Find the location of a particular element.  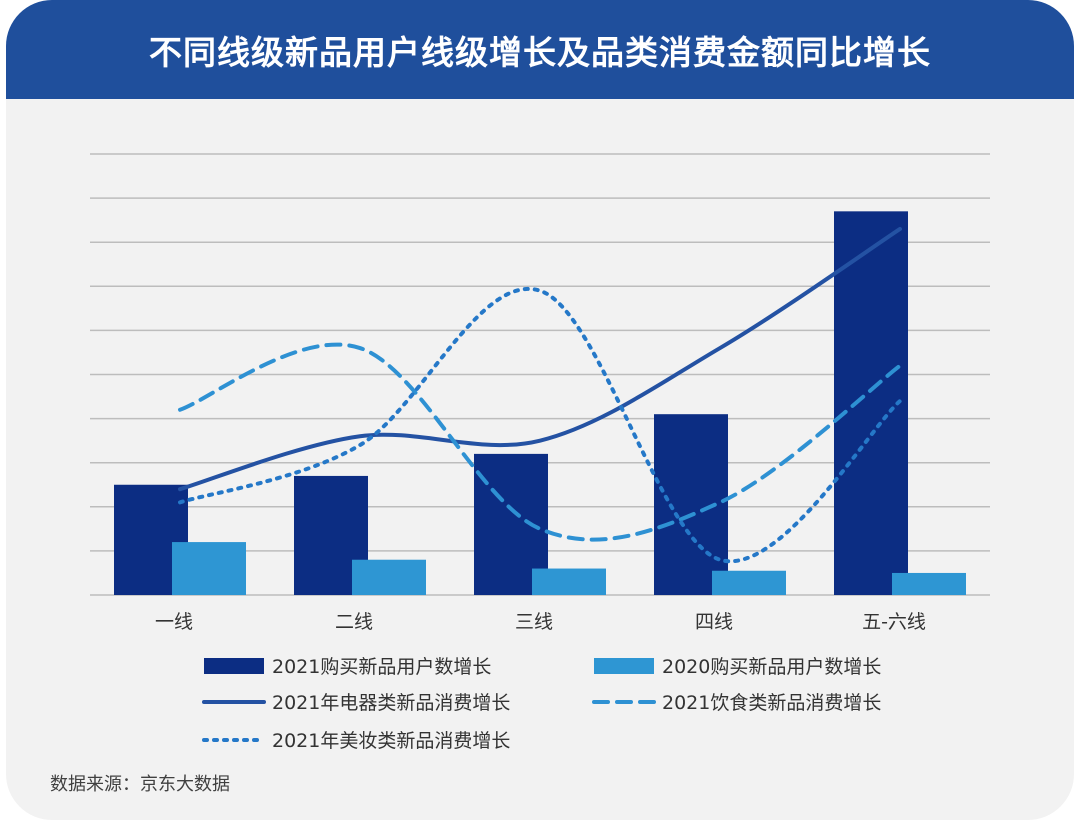

x-tick-label: 五-六线 is located at coordinates (894, 622).